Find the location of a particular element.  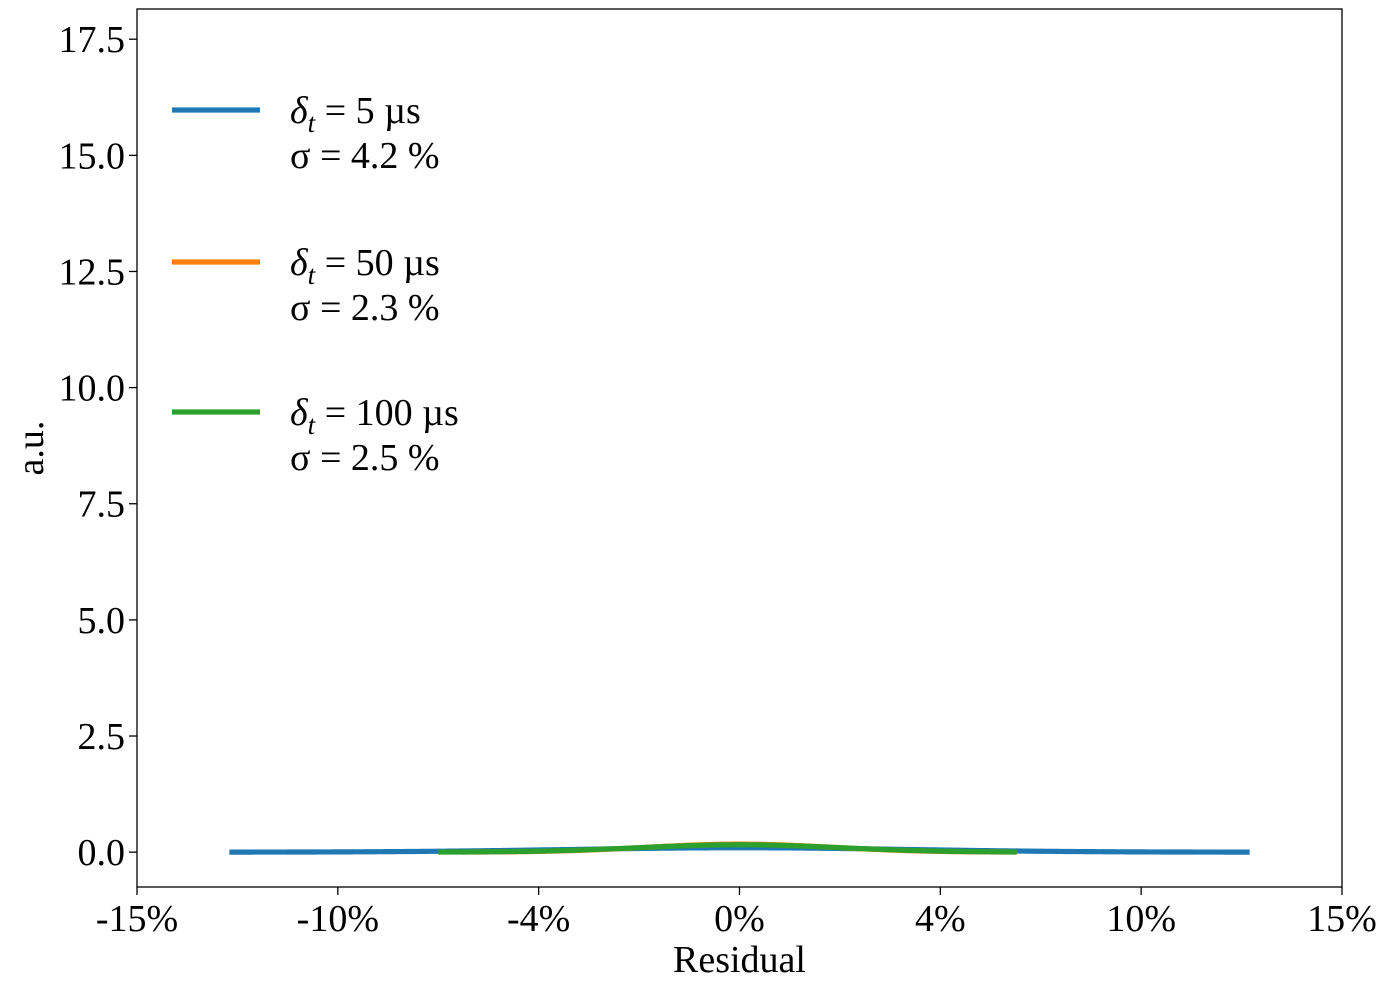

legend-entry: δt = 5 µsσ = 4.2 % is located at coordinates (306, 133).